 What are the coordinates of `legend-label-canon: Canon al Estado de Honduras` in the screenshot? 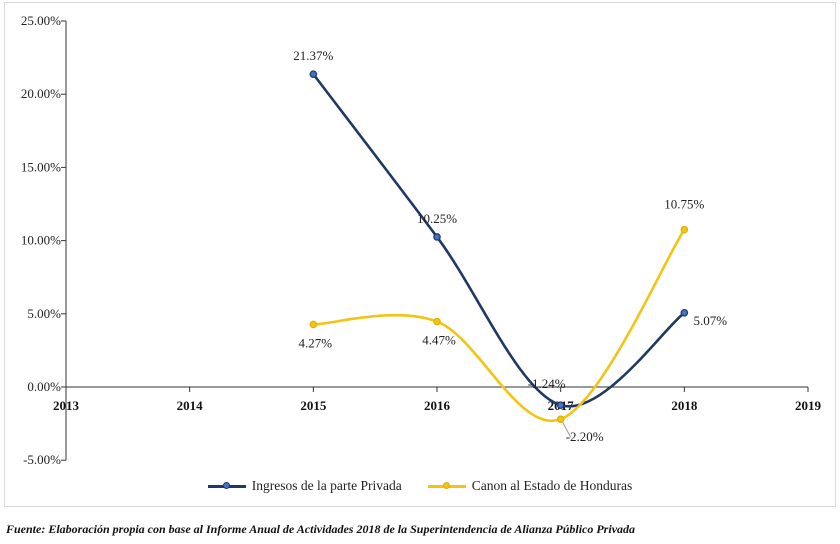 It's located at (552, 485).